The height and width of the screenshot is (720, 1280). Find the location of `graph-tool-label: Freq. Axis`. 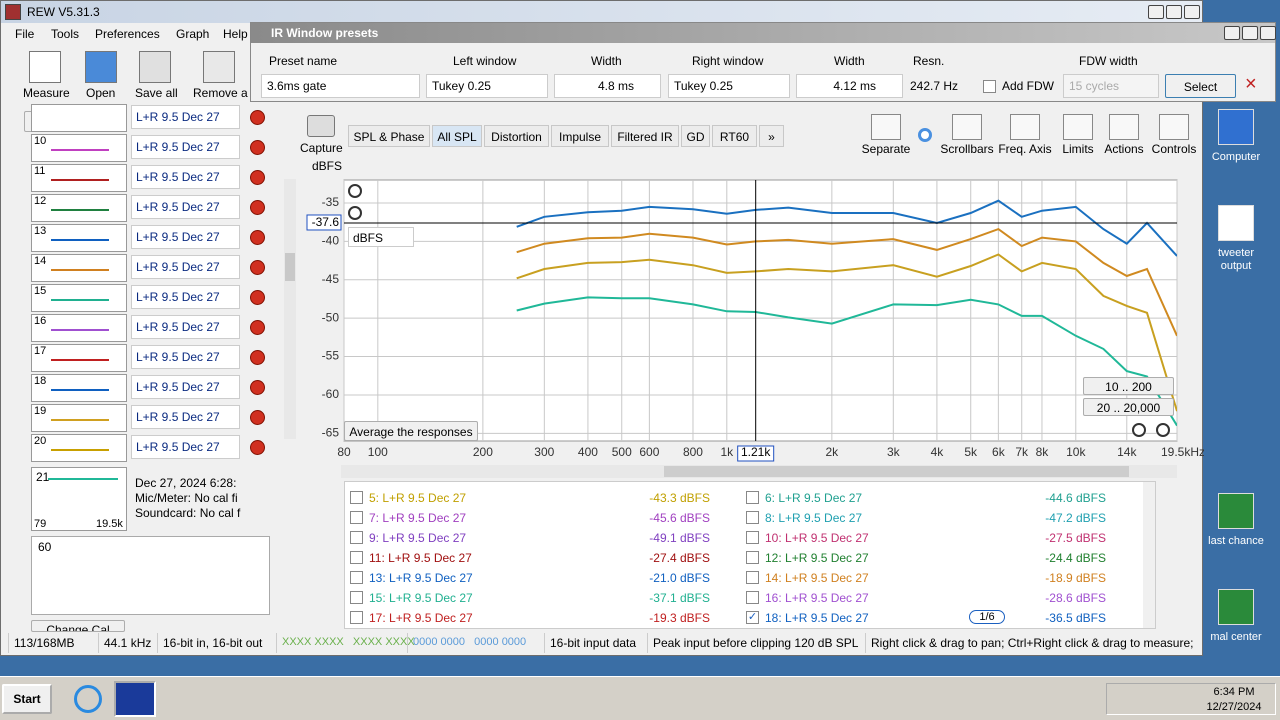

graph-tool-label: Freq. Axis is located at coordinates (1025, 149).